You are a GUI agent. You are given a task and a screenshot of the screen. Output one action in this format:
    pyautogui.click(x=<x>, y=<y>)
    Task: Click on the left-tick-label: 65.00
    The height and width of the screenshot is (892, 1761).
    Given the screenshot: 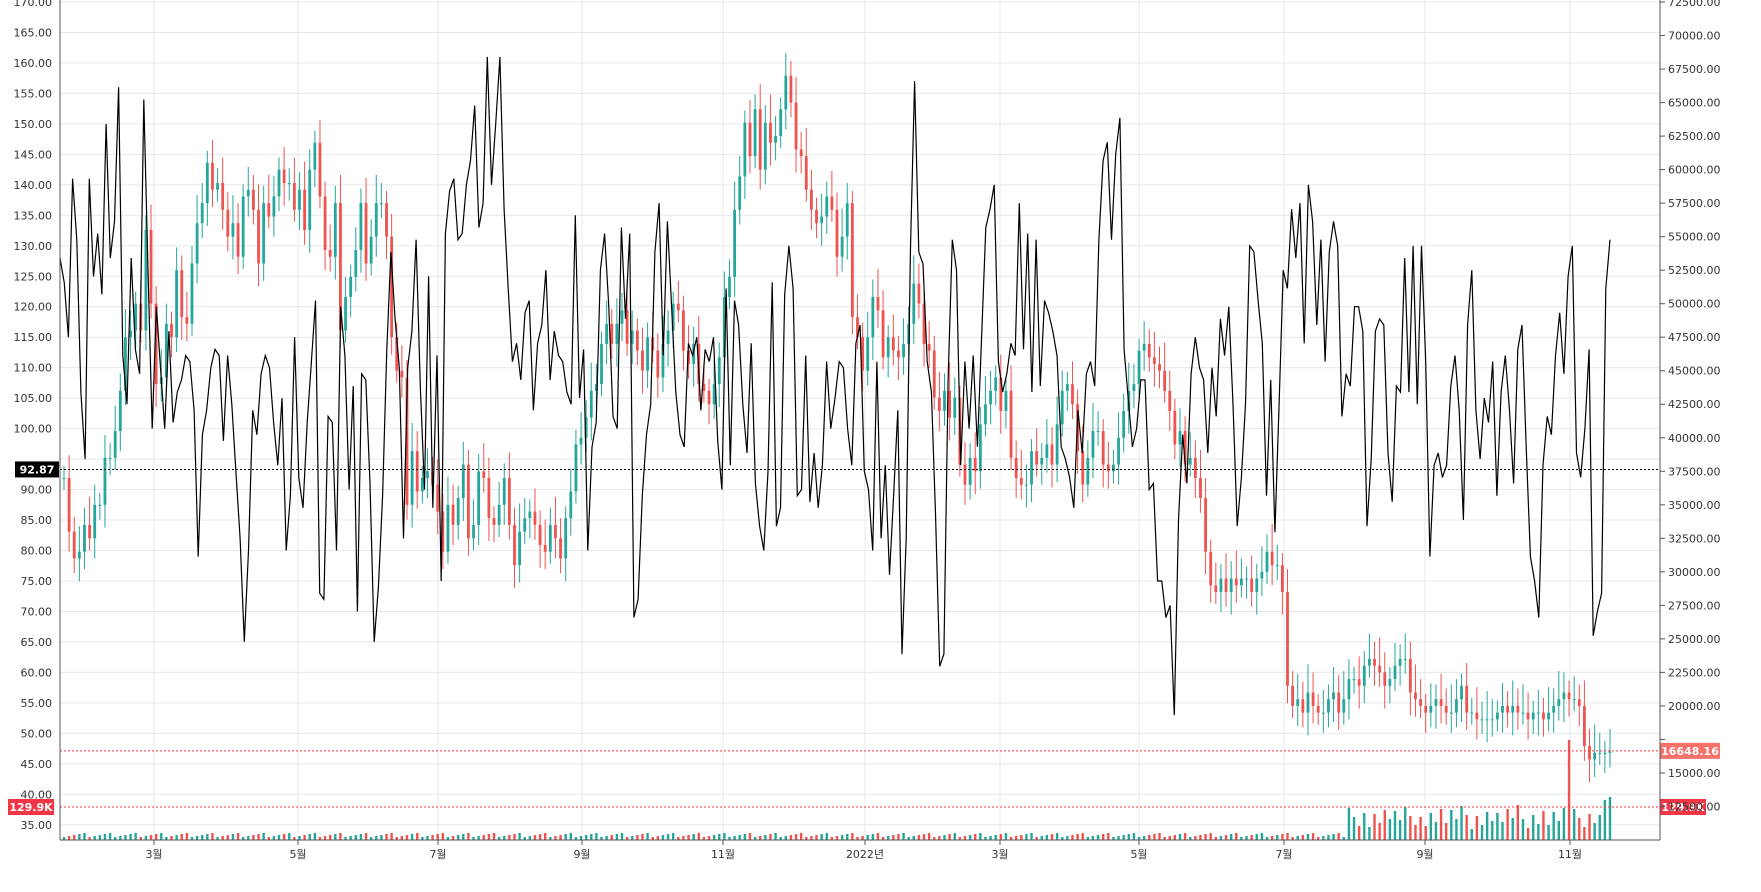 What is the action you would take?
    pyautogui.click(x=37, y=642)
    